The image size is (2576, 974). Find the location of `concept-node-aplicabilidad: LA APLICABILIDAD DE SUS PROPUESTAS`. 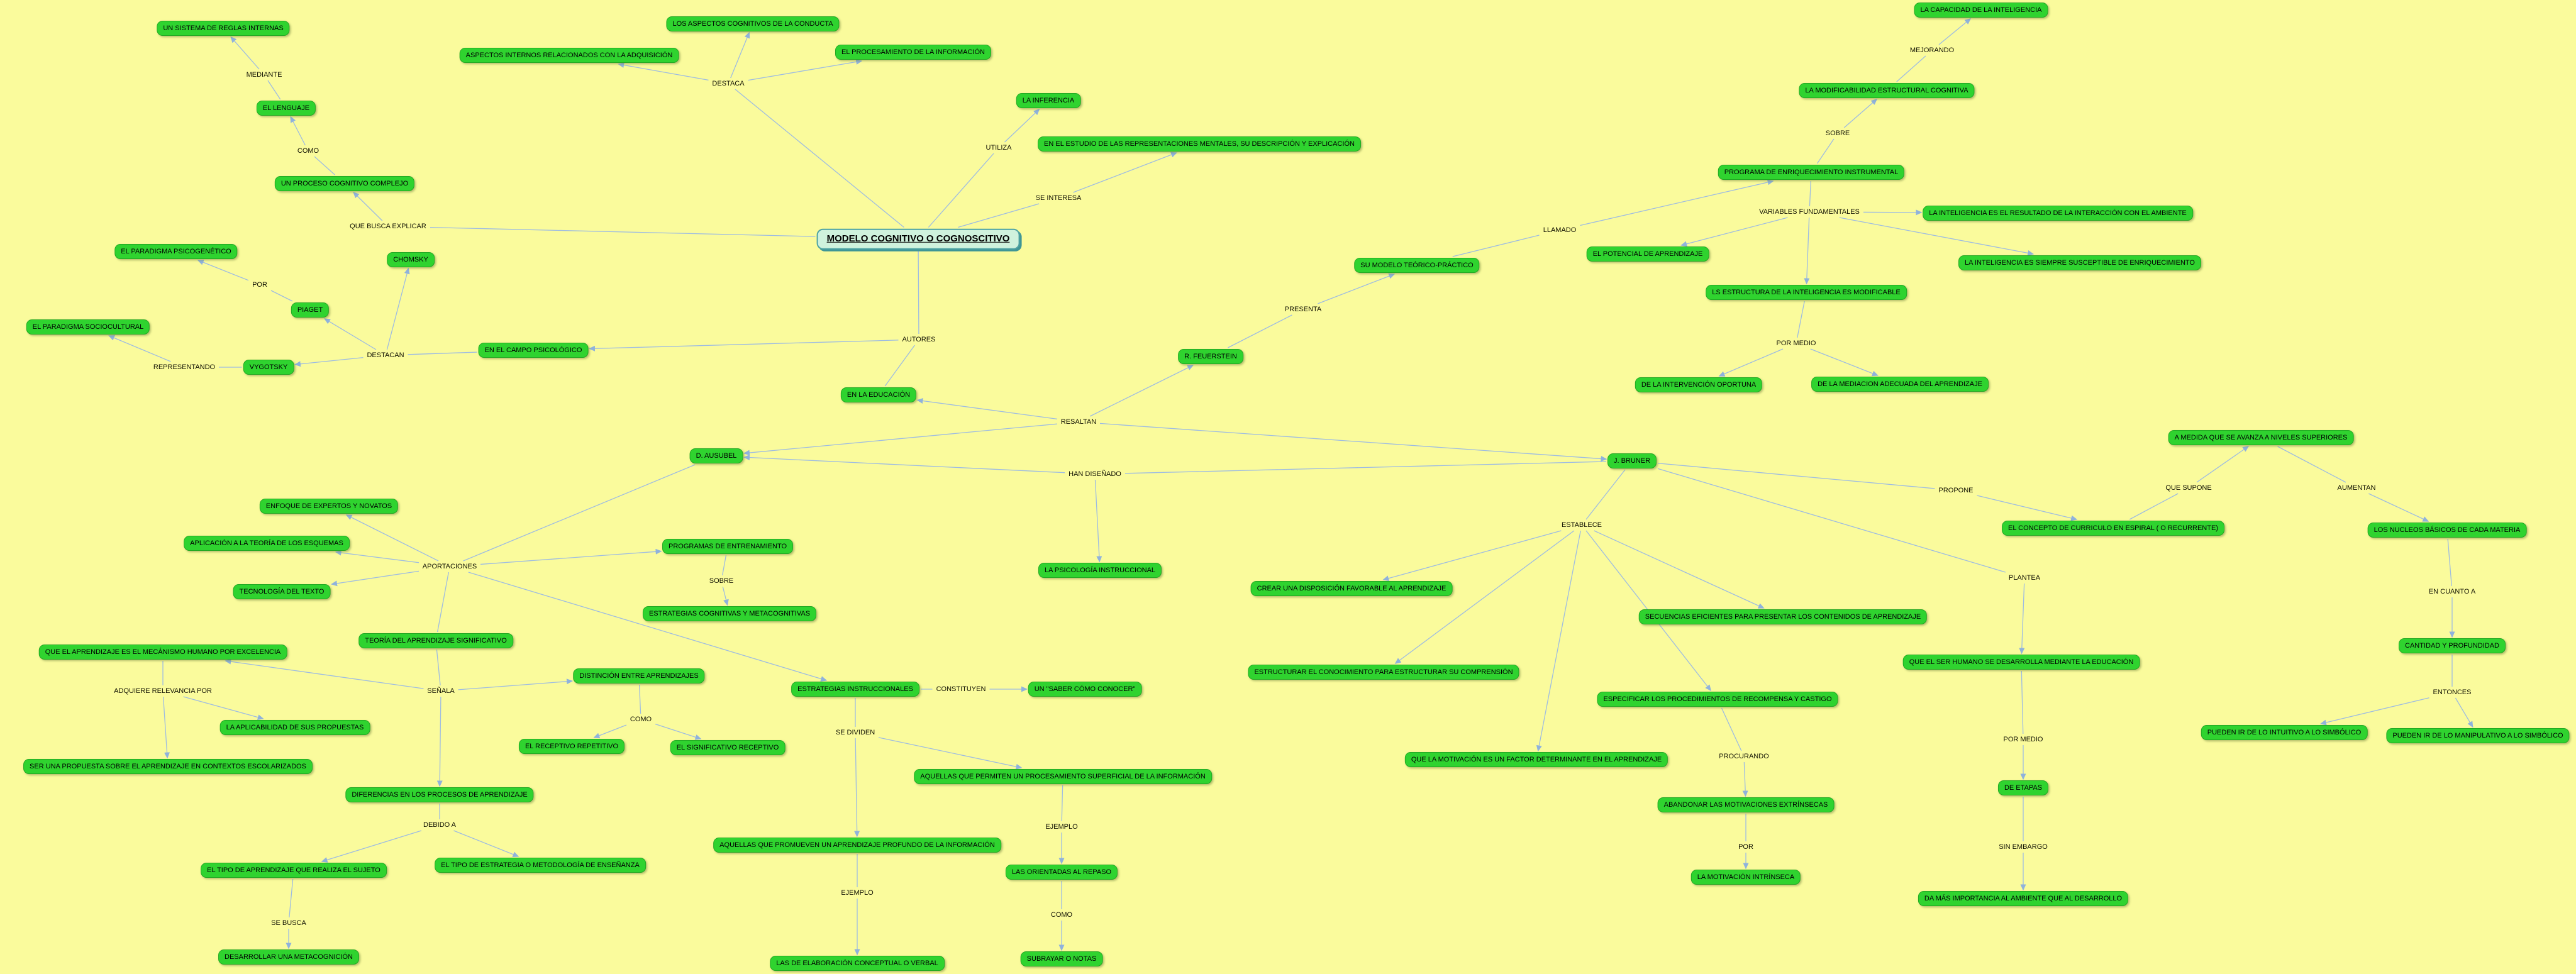

concept-node-aplicabilidad: LA APLICABILIDAD DE SUS PROPUESTAS is located at coordinates (294, 727).